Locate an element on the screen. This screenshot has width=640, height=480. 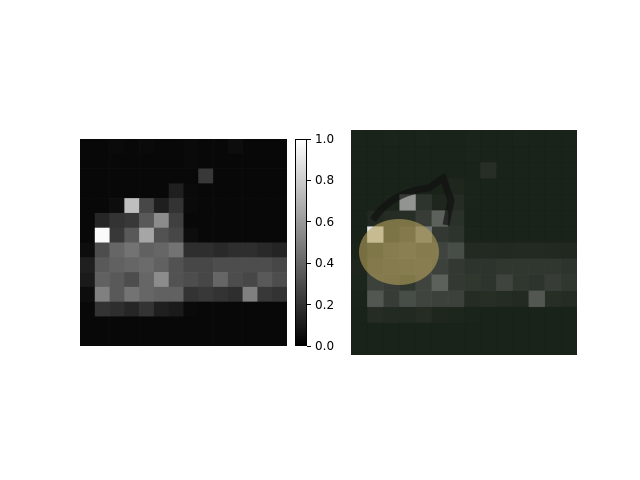
colorbar-tick-line is located at coordinates (309, 263).